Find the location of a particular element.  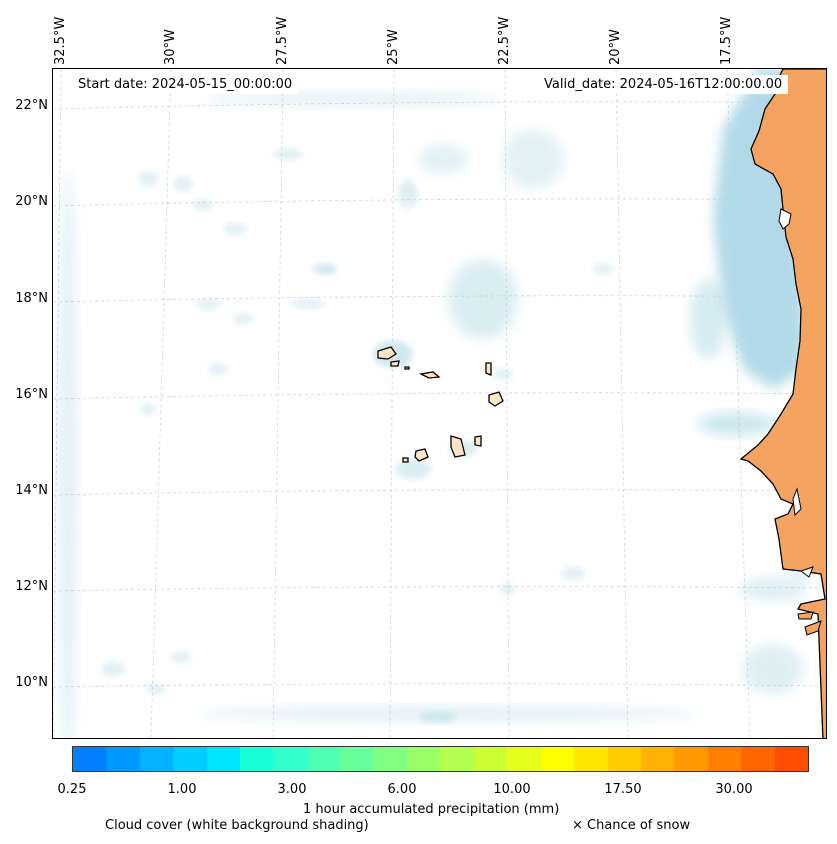

cloud-west-edge is located at coordinates (68, 453).